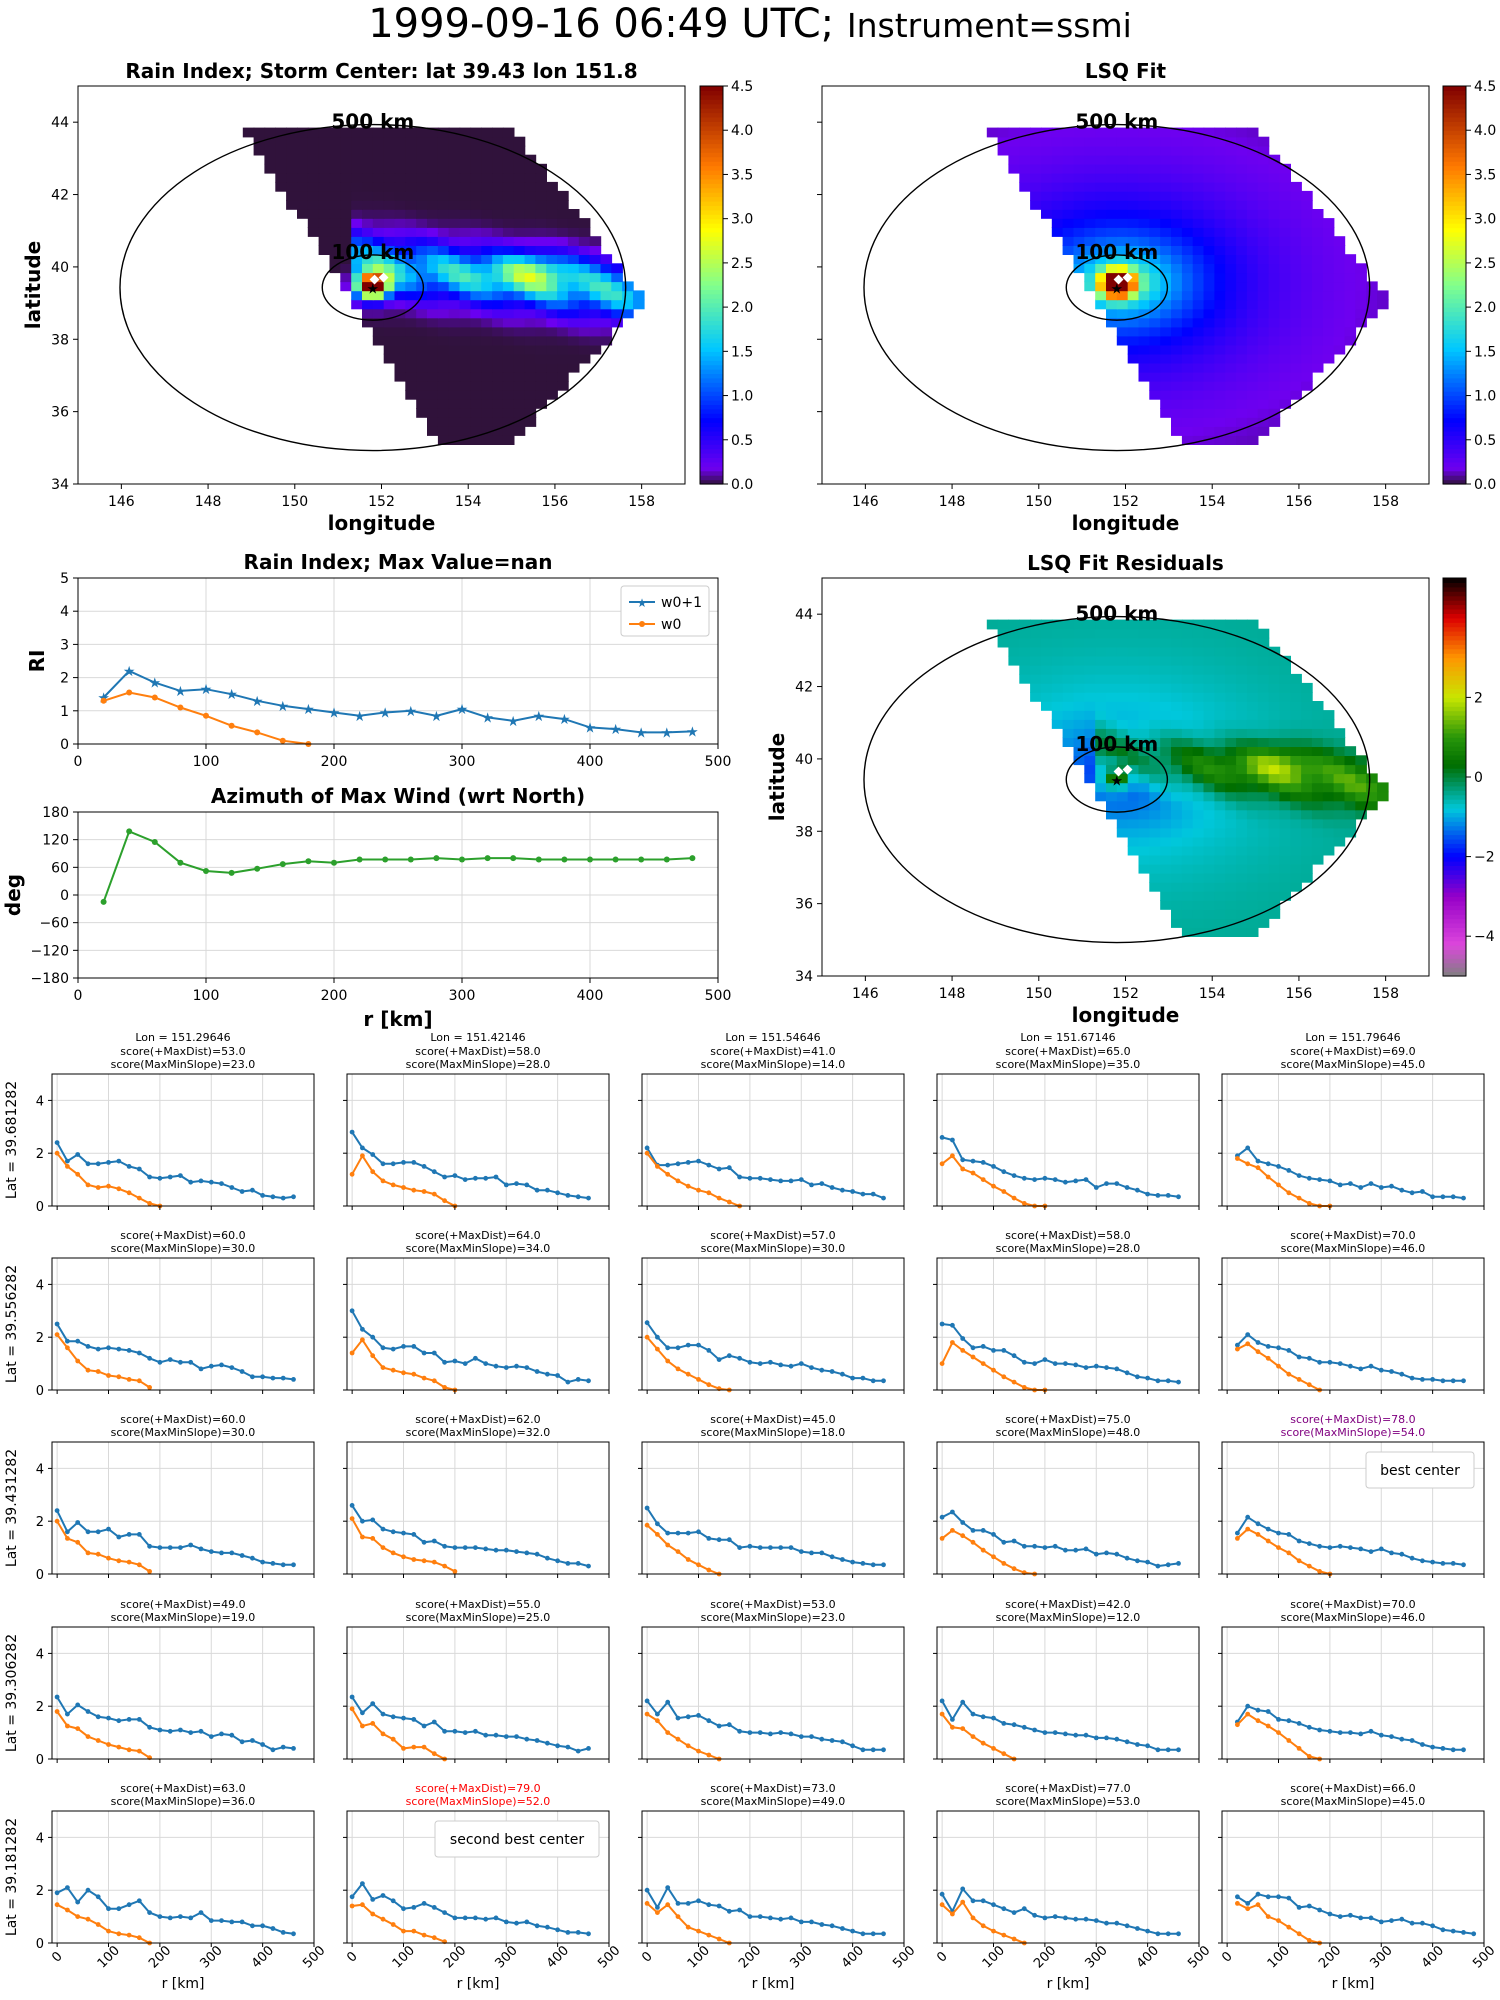 The height and width of the screenshot is (2000, 1500). What do you see at coordinates (232, 1553) in the screenshot?
I see `grid-r3-c1-point` at bounding box center [232, 1553].